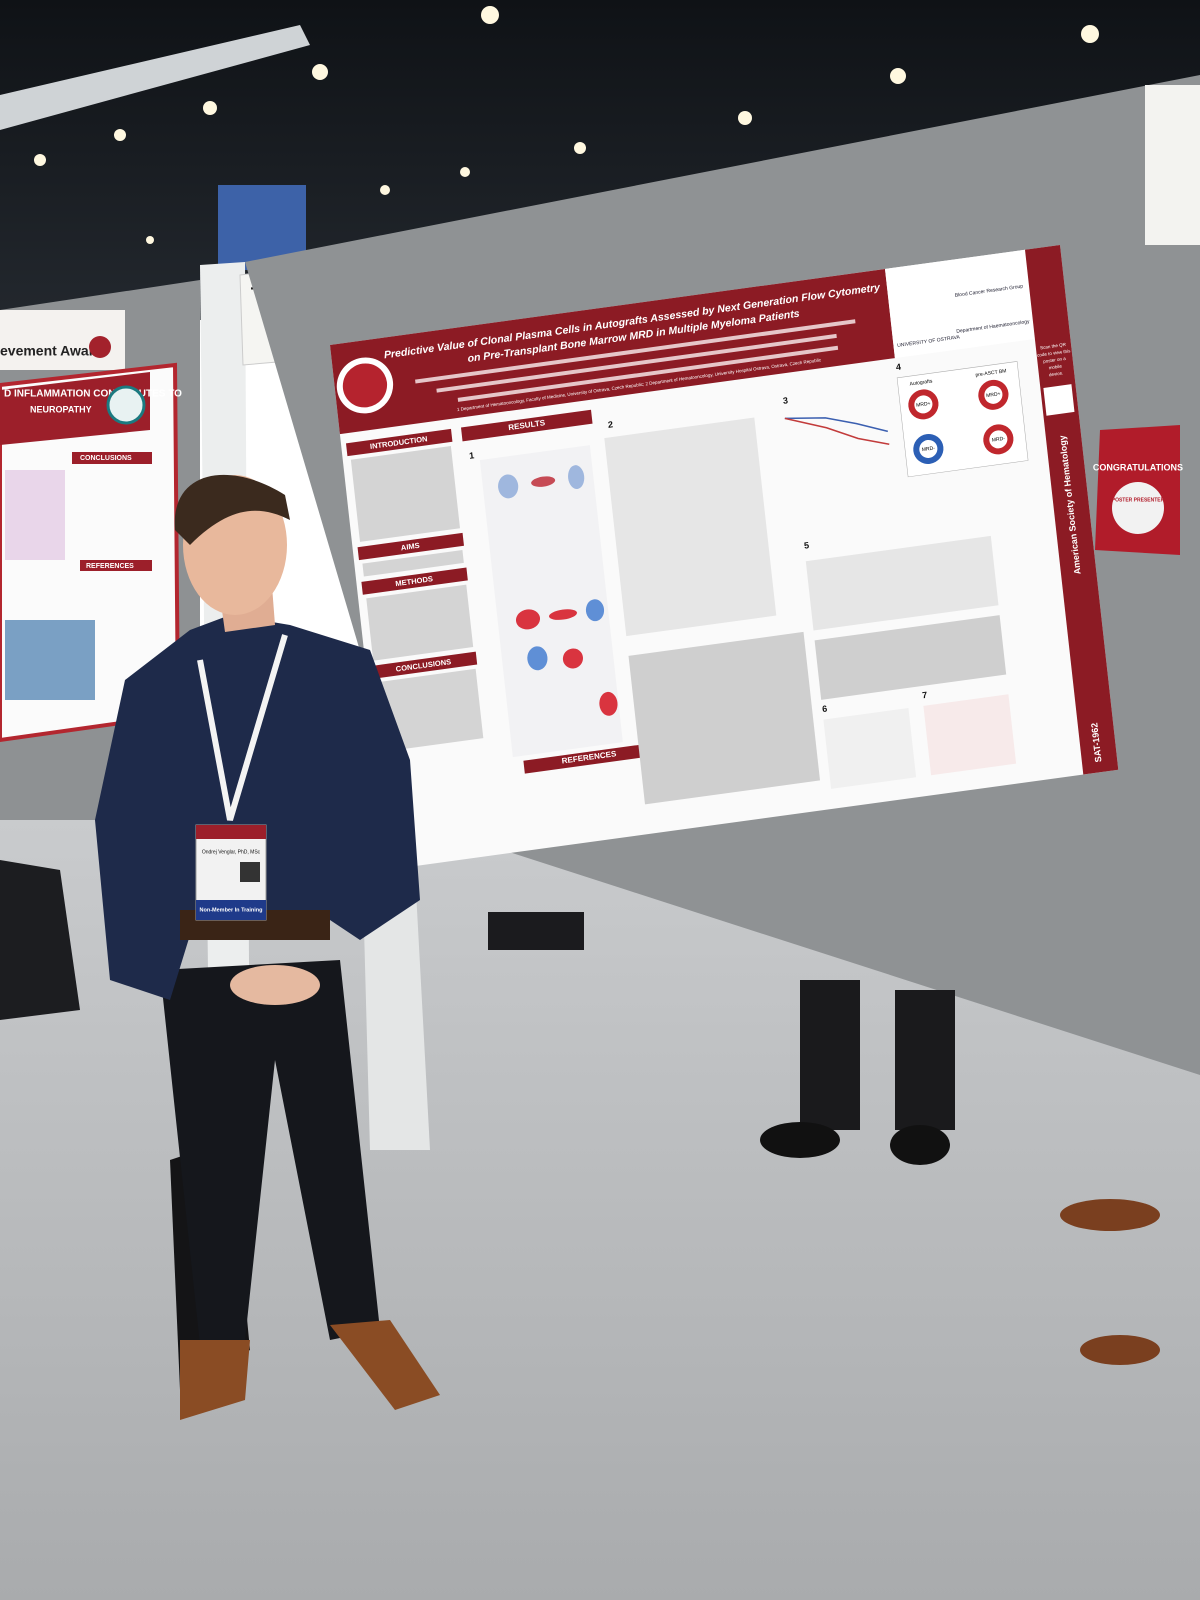 This screenshot has height=1600, width=1200. What do you see at coordinates (526, 425) in the screenshot?
I see `results-header` at bounding box center [526, 425].